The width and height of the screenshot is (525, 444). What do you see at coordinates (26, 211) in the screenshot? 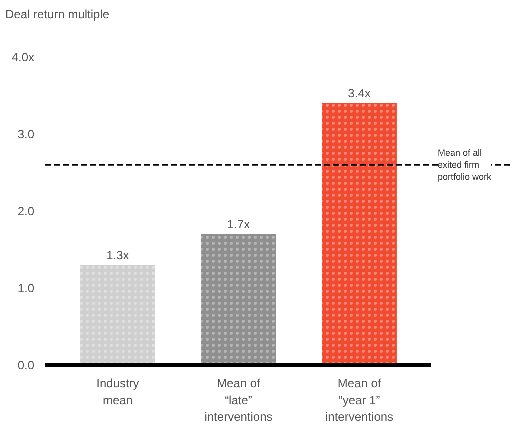
I see `y-tick-label: 2.0` at bounding box center [26, 211].